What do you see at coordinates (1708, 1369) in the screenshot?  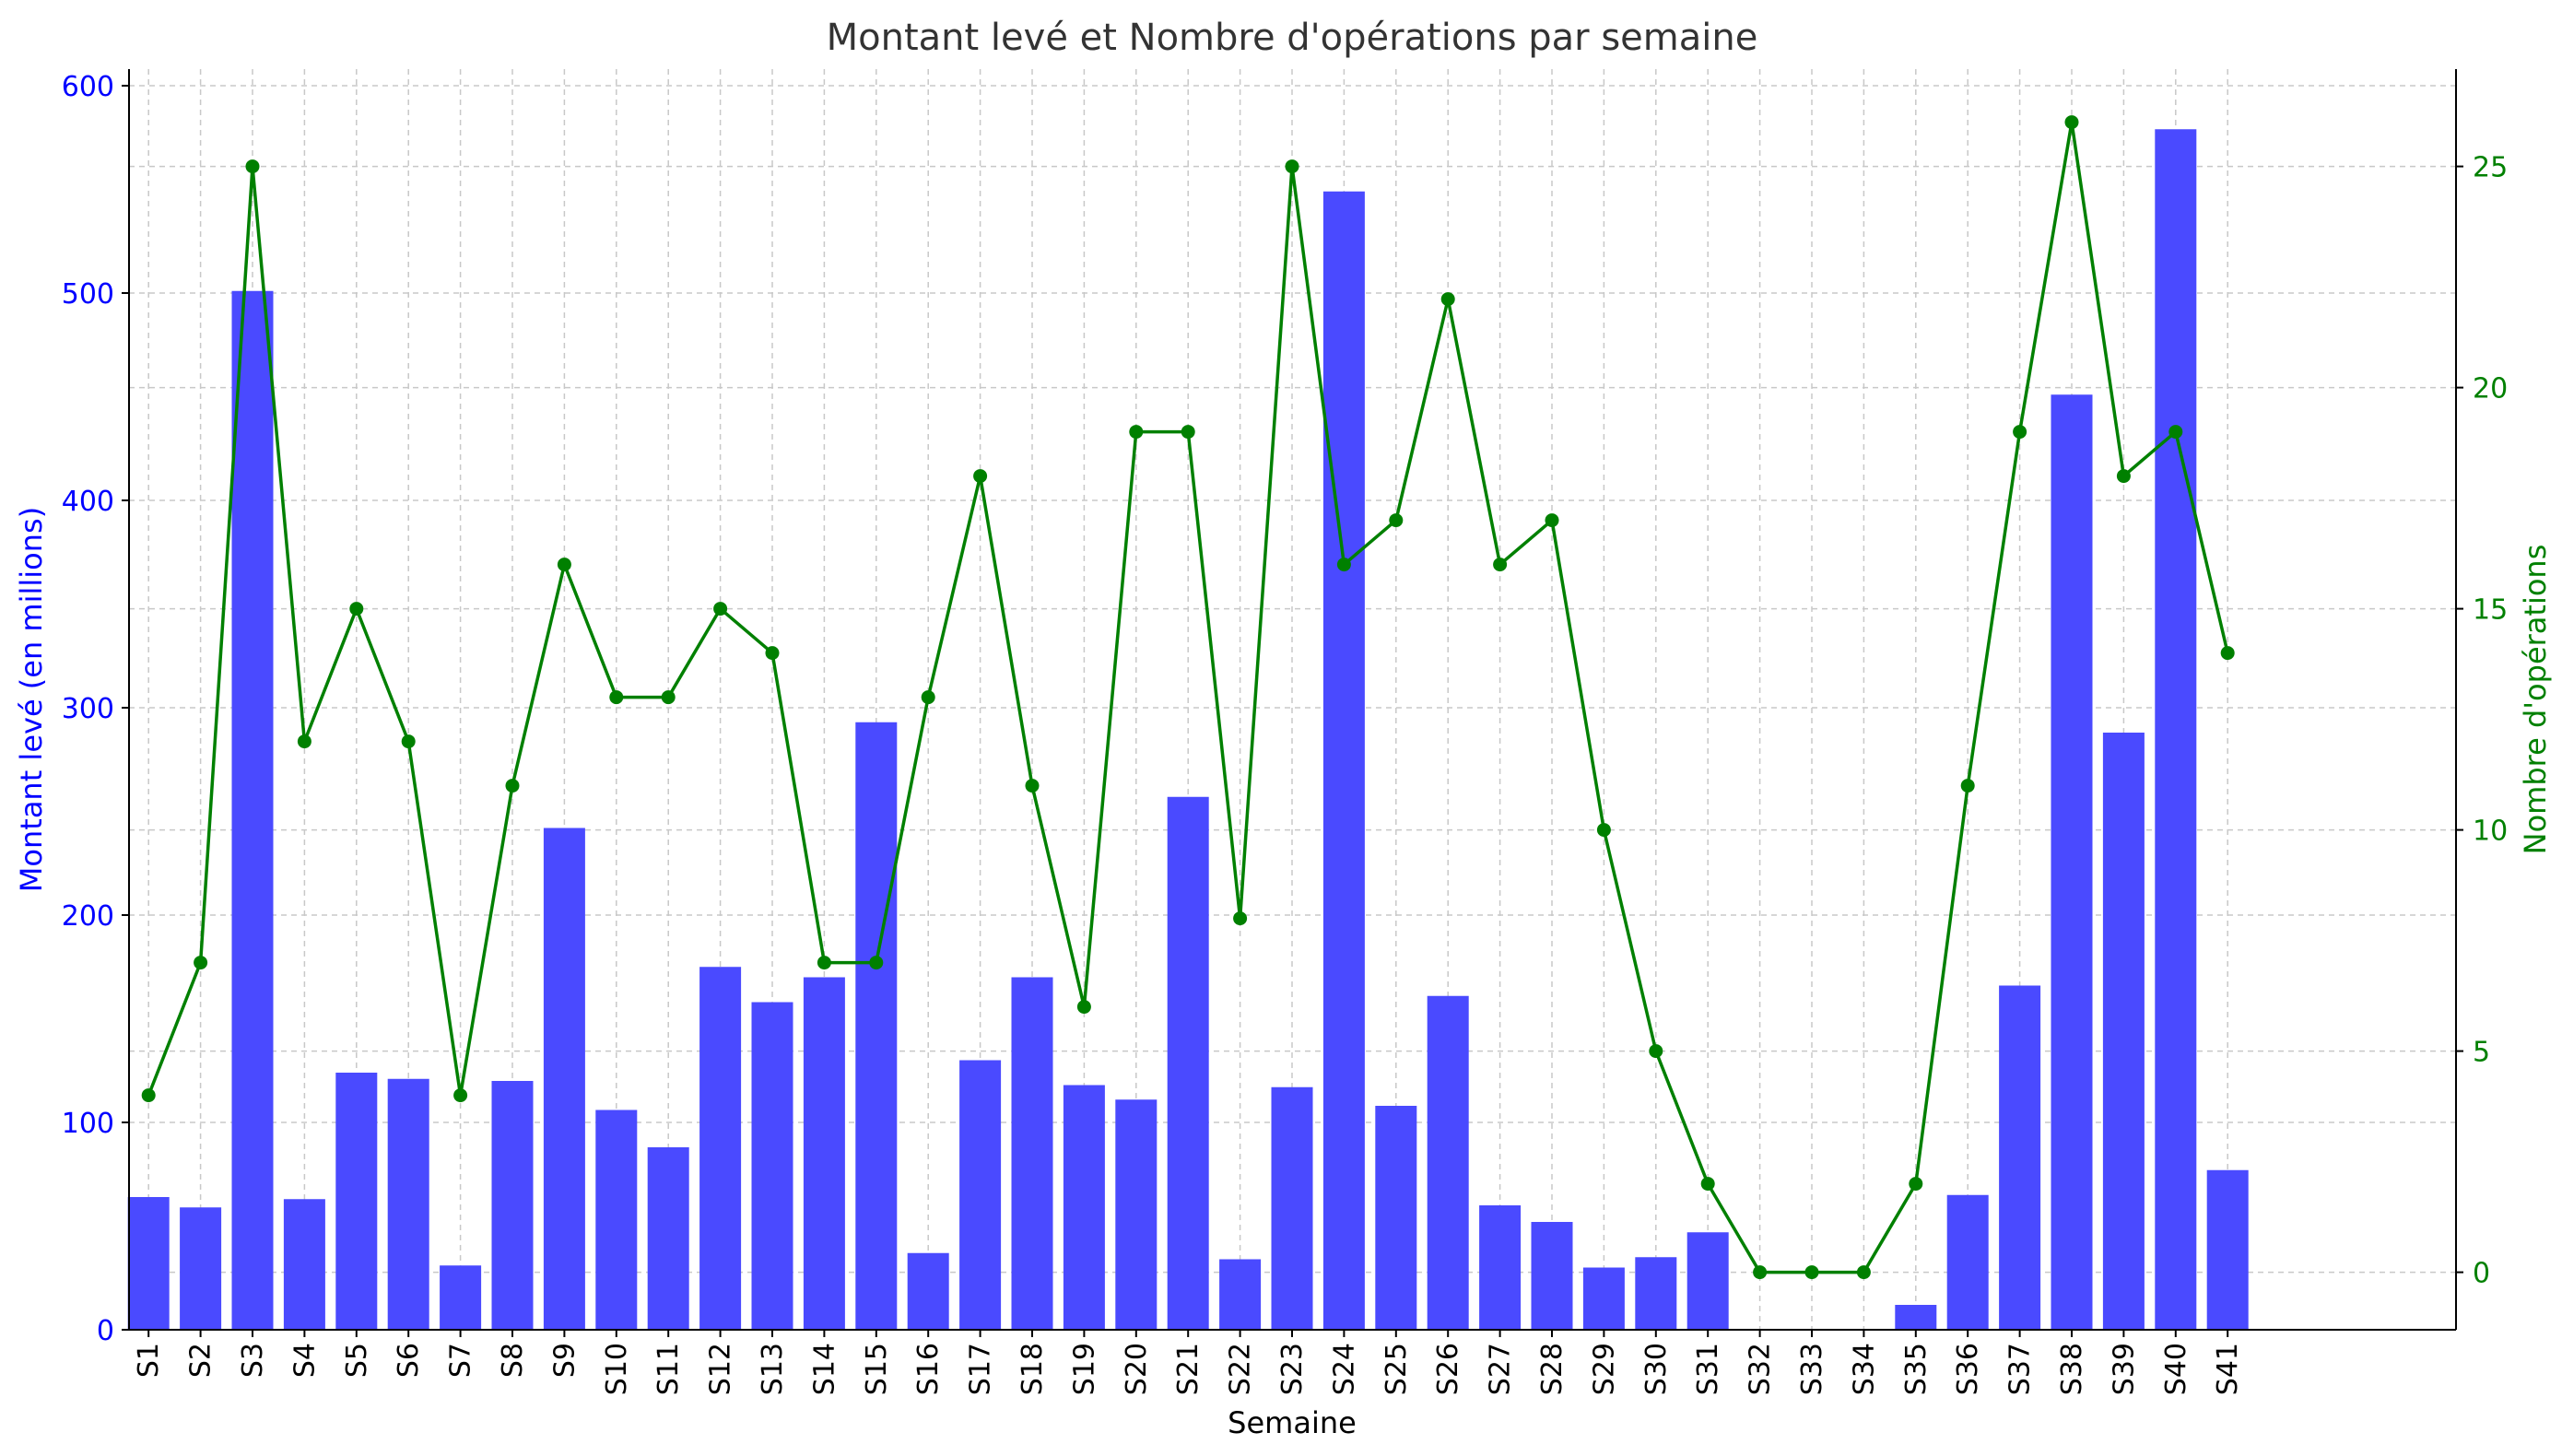 I see `x-tick-label: S31` at bounding box center [1708, 1369].